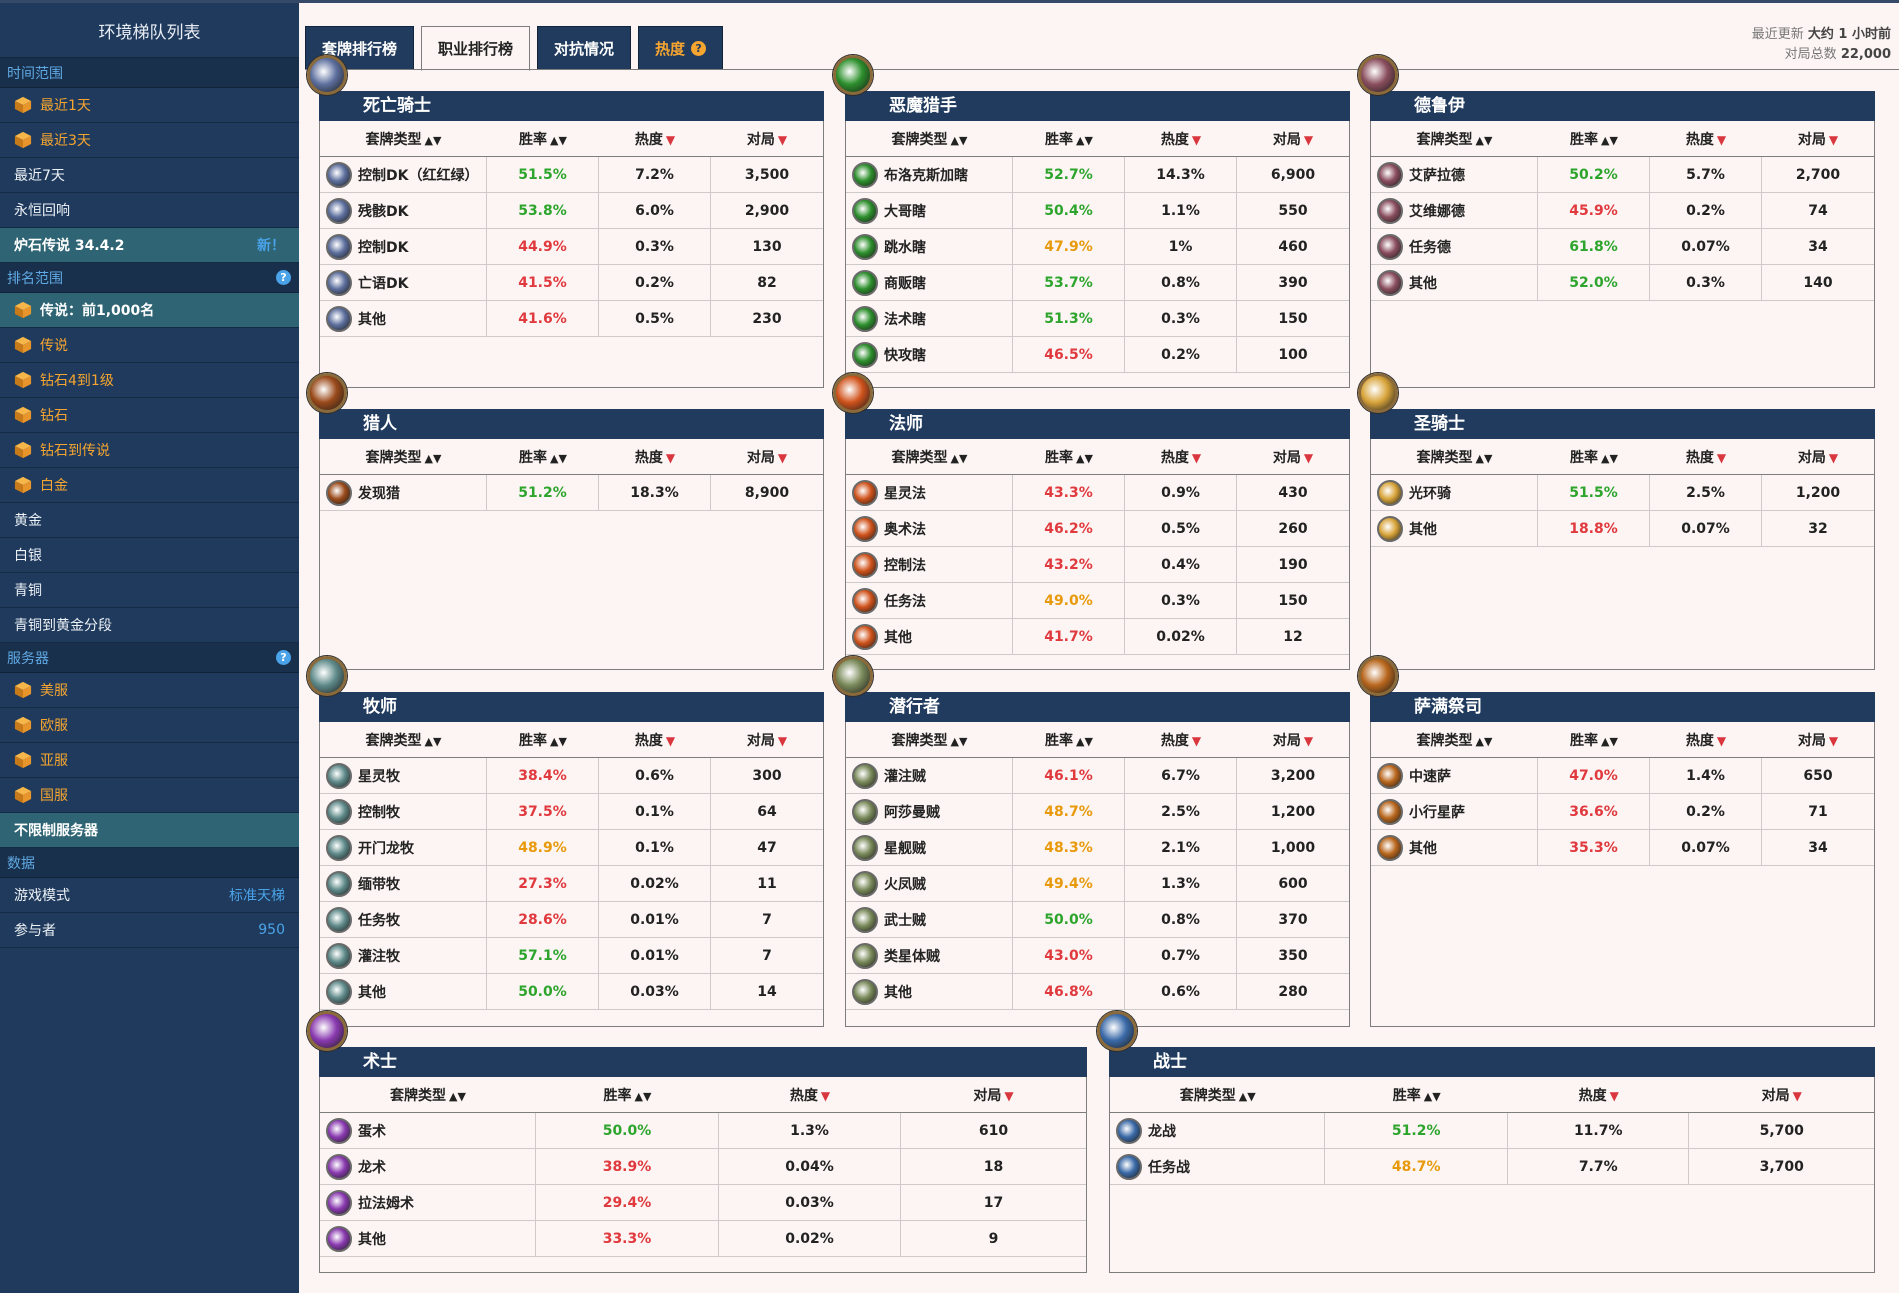 This screenshot has height=1293, width=1899. I want to click on table-row: 控制牧 37.5% 0.1% 64, so click(571, 811).